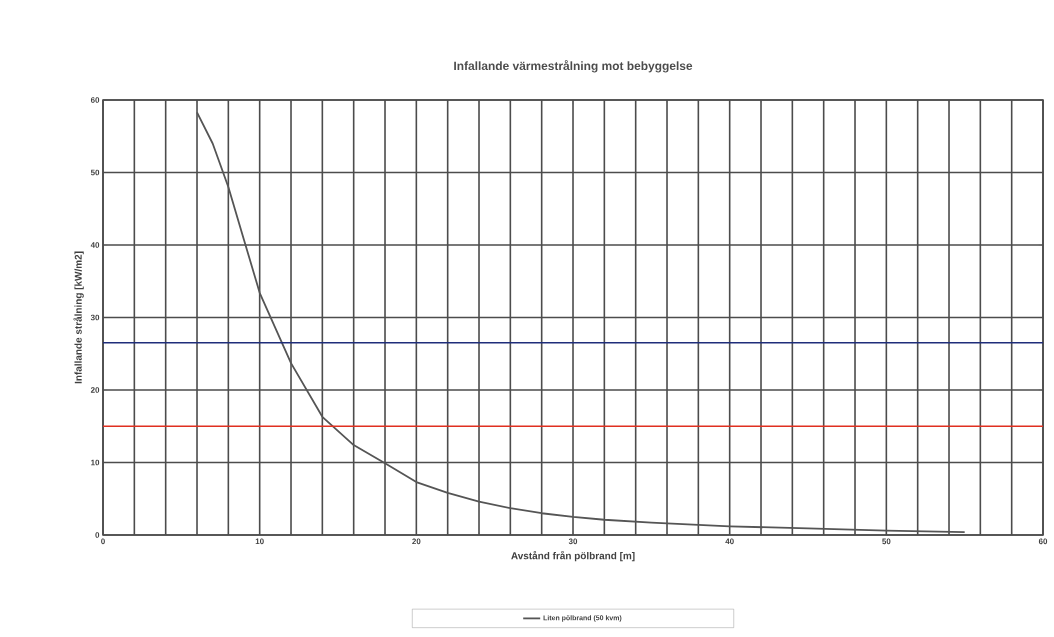 This screenshot has height=637, width=1054. What do you see at coordinates (573, 556) in the screenshot?
I see `x-axis-title: Avstånd från pölbrand [m]` at bounding box center [573, 556].